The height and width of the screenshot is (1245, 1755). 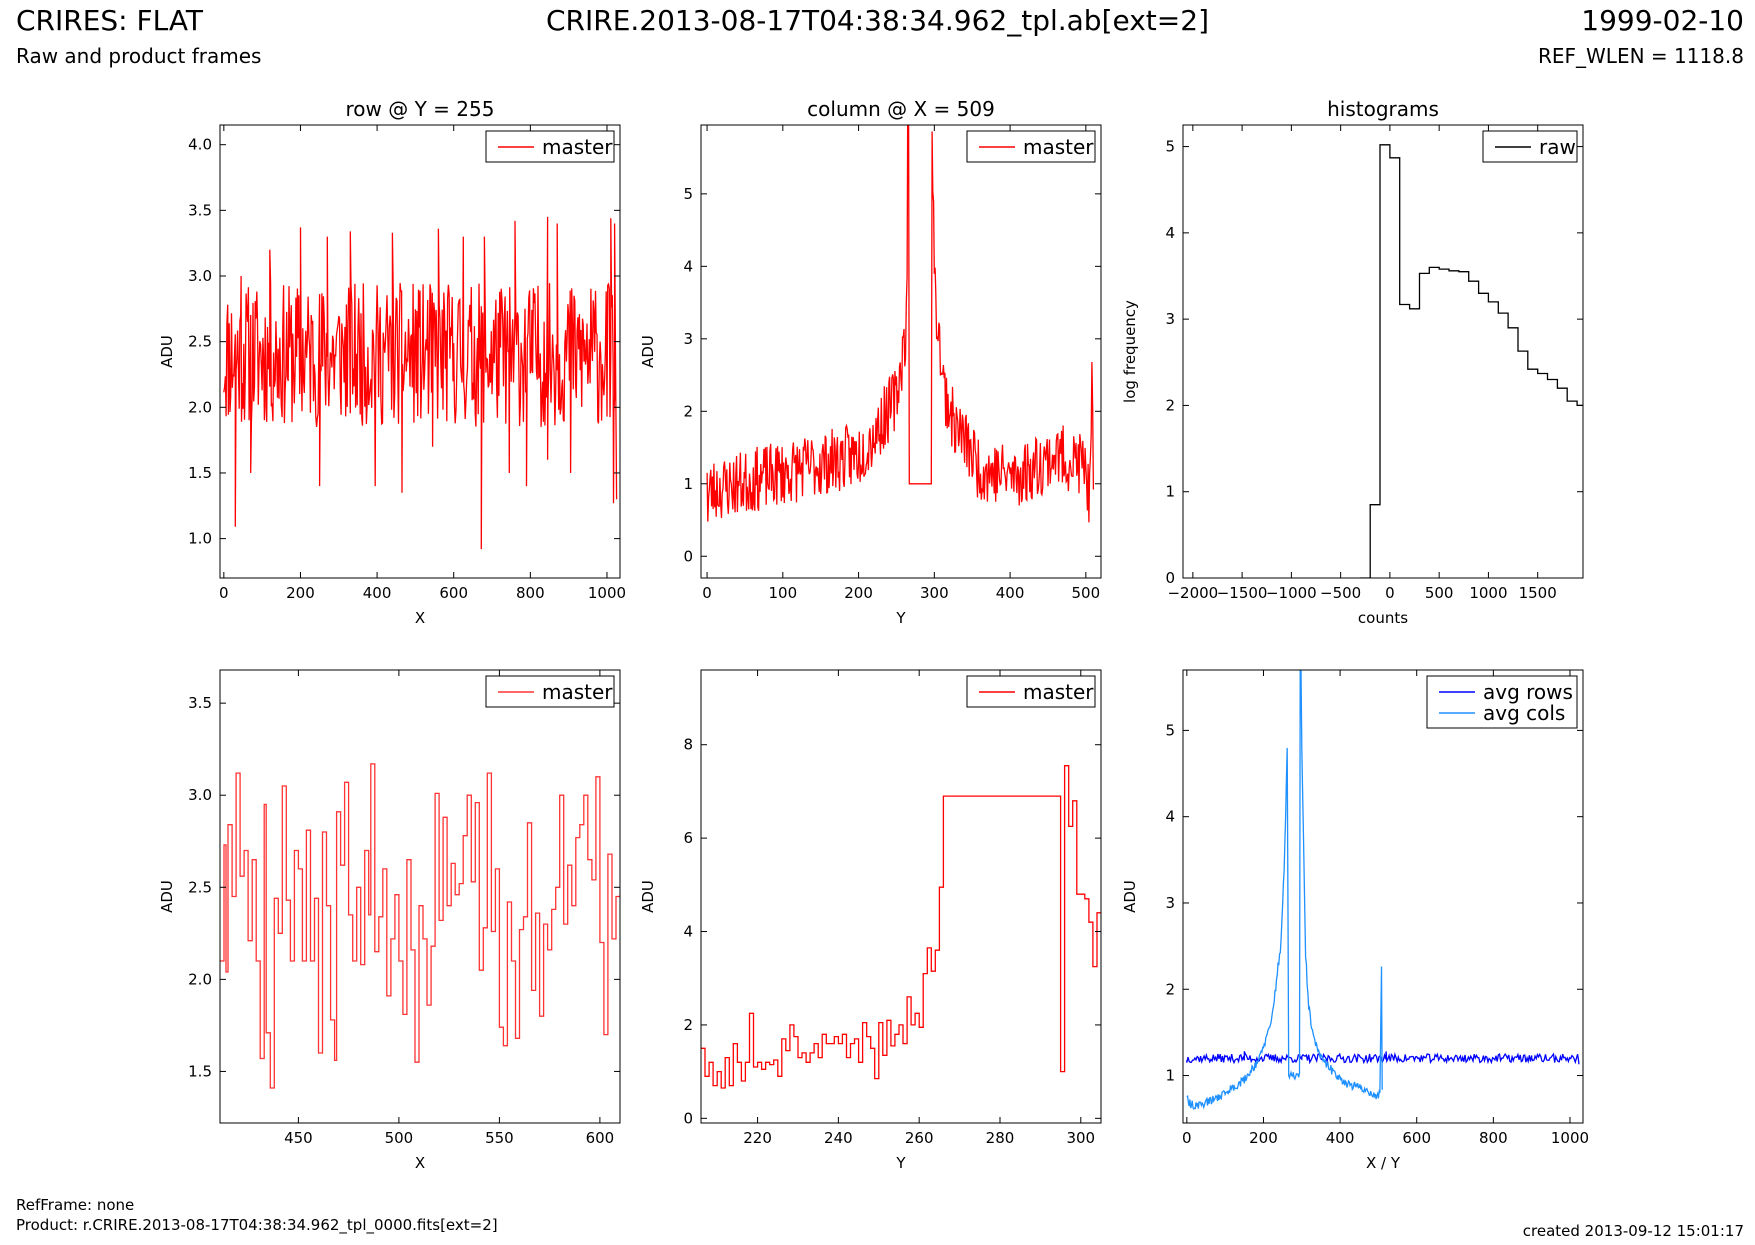 What do you see at coordinates (1383, 1058) in the screenshot?
I see `series-line-avg-rows` at bounding box center [1383, 1058].